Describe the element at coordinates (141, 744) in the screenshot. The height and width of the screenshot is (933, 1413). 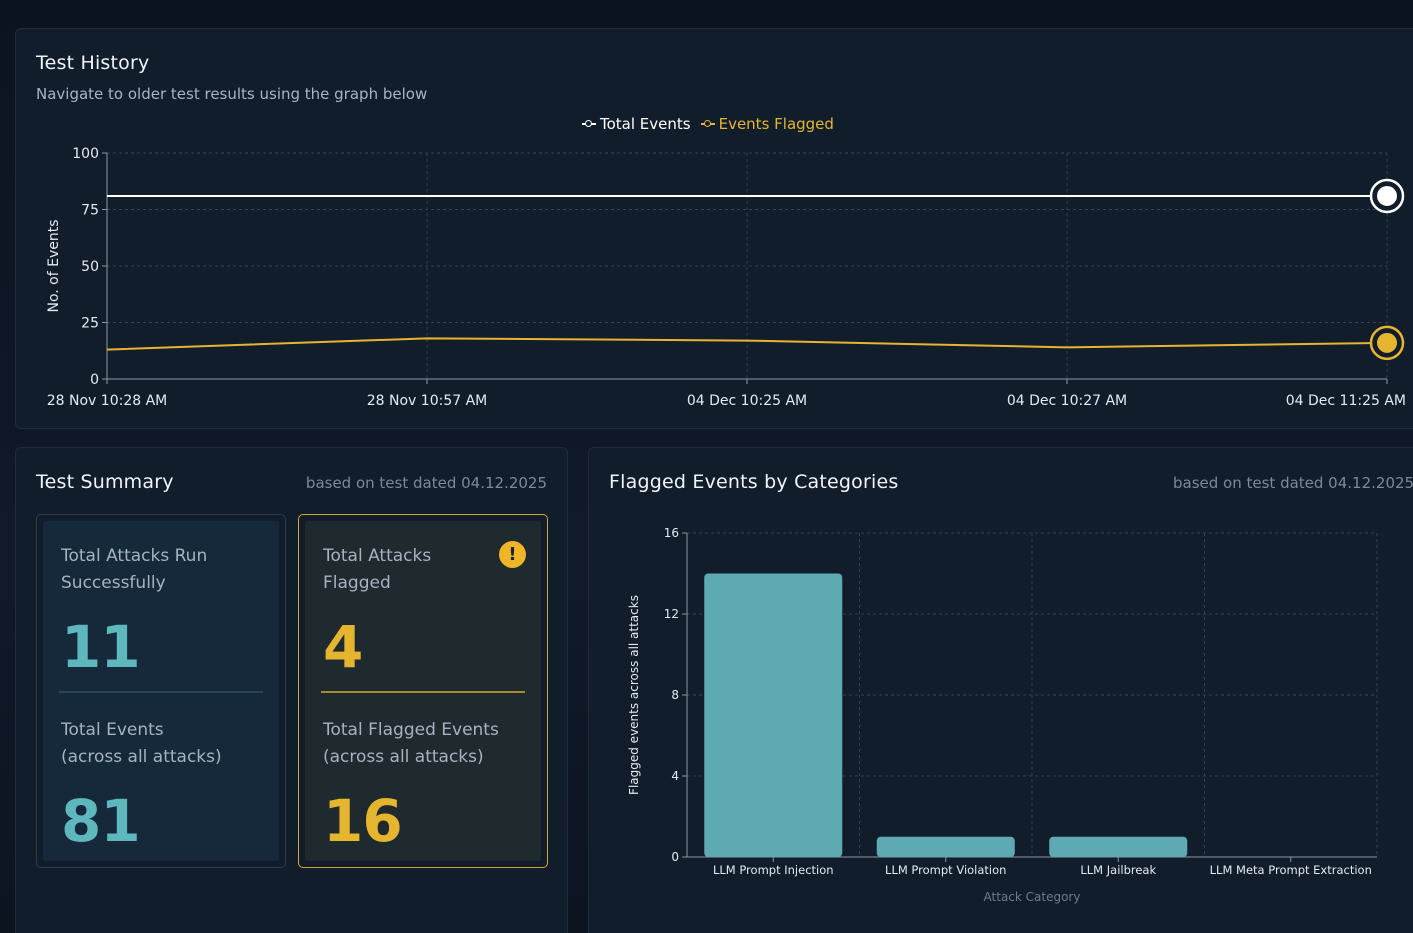
I see `card-label: Total Events (across all attacks)` at that location.